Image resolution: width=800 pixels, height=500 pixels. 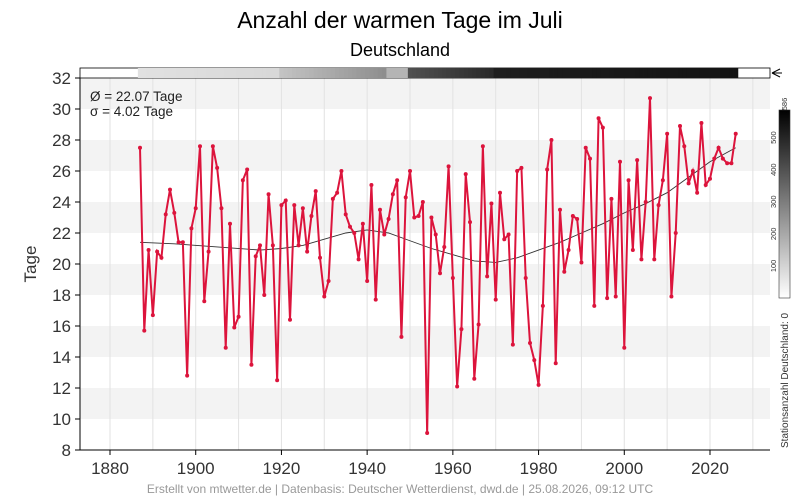 What do you see at coordinates (773, 234) in the screenshot?
I see `colorbar-tick-label: 200` at bounding box center [773, 234].